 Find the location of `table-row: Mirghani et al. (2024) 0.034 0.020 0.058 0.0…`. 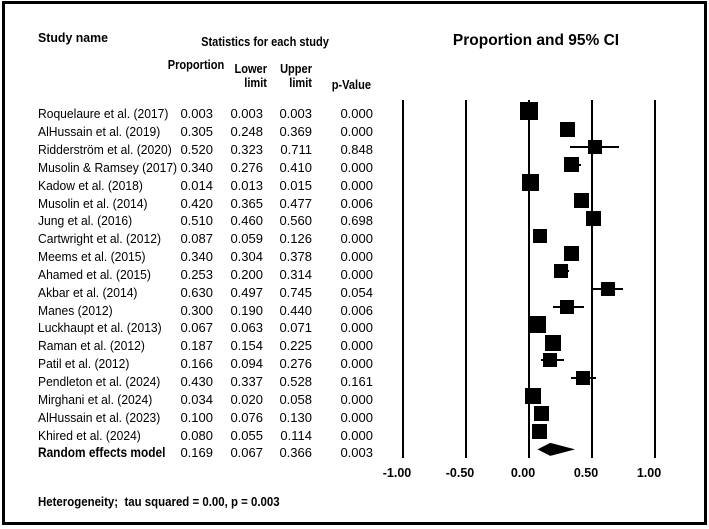

table-row: Mirghani et al. (2024) 0.034 0.020 0.058 0.0… is located at coordinates (200, 400).